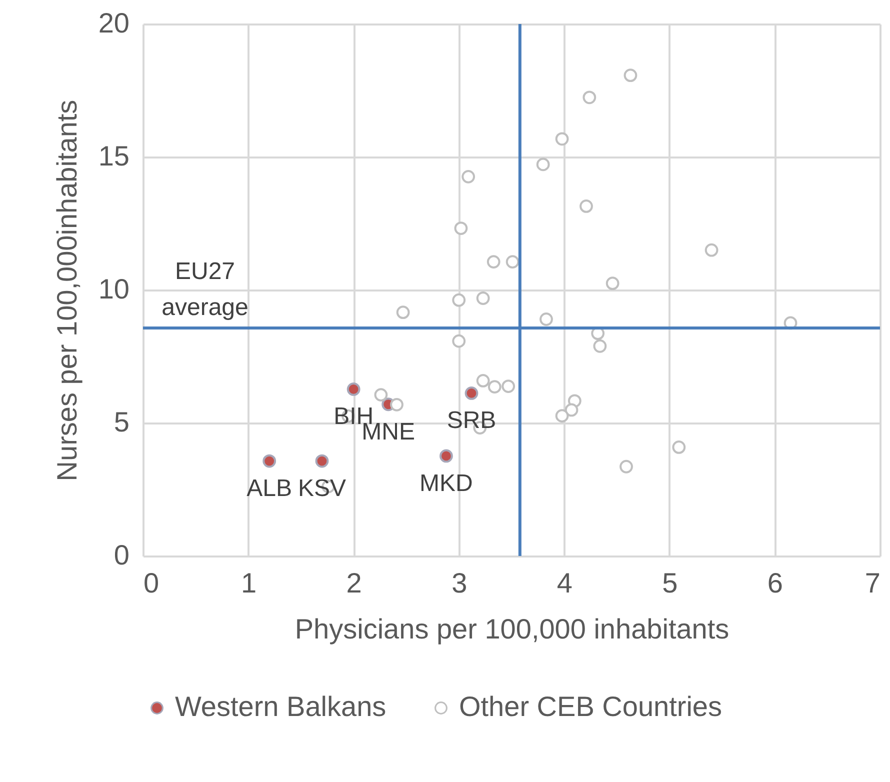 The height and width of the screenshot is (782, 890). I want to click on annotation: KSV, so click(322, 488).